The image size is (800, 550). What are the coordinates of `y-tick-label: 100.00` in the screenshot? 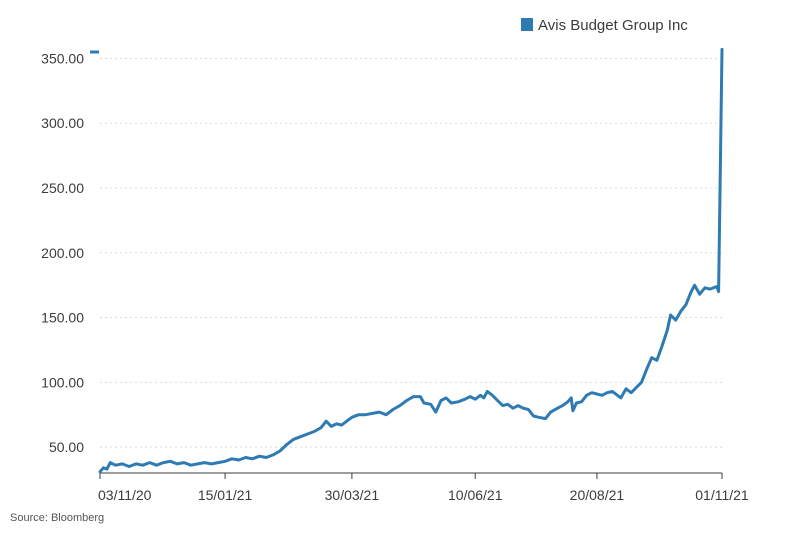 It's located at (62, 382).